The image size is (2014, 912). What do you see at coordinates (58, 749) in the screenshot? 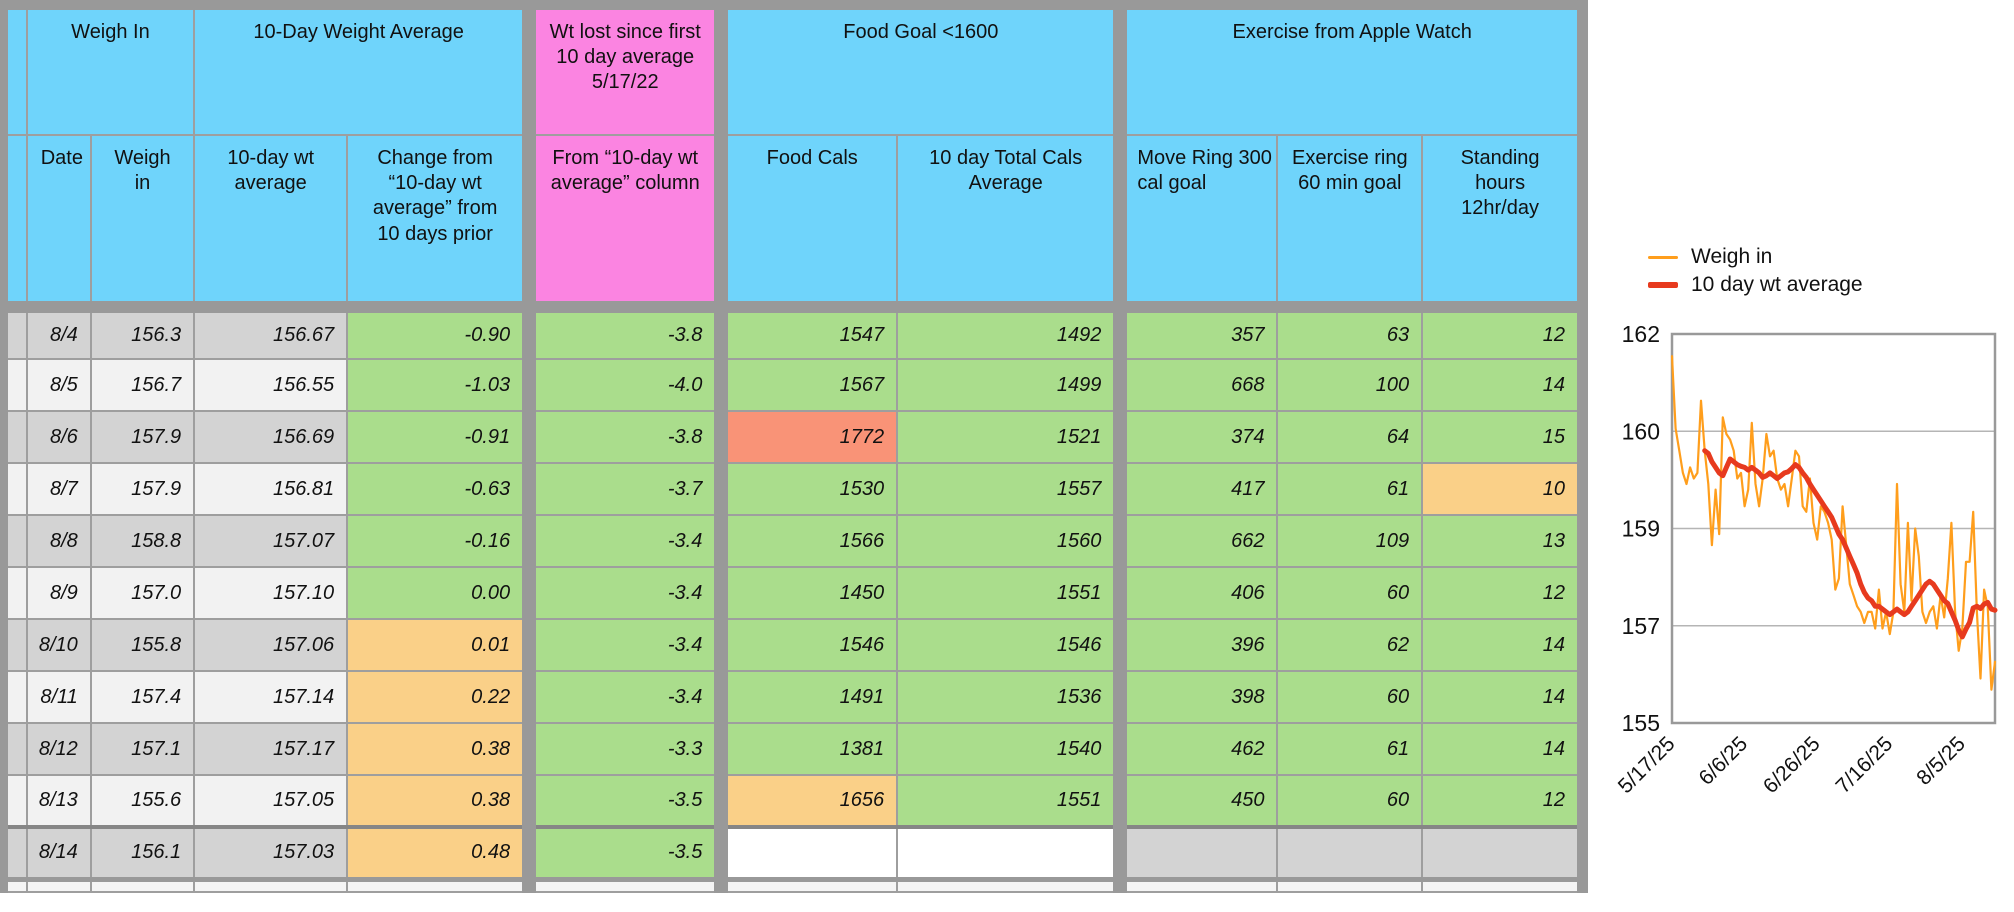
I see `cell-date-8/12: 8/12` at bounding box center [58, 749].